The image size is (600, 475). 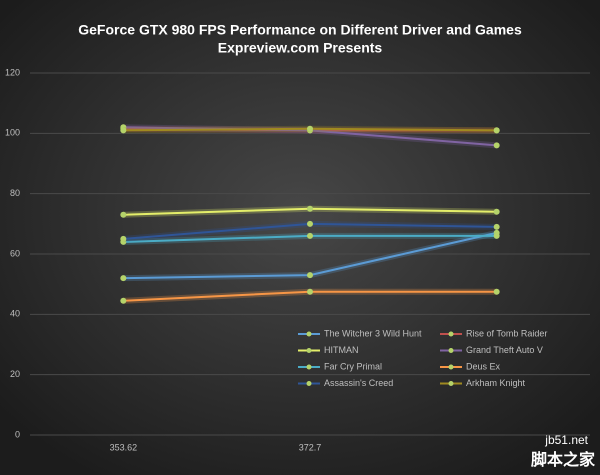 I want to click on legend-label: Arkham Knight, so click(x=496, y=383).